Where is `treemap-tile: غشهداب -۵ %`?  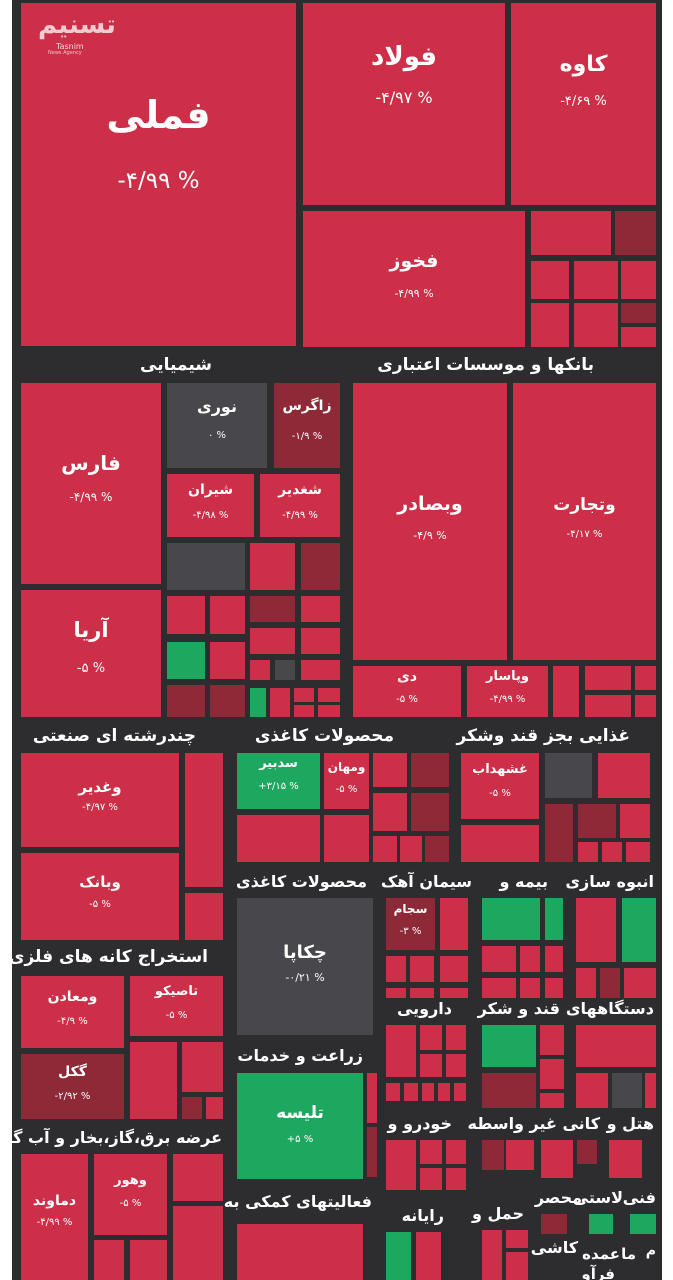 treemap-tile: غشهداب -۵ % is located at coordinates (500, 786).